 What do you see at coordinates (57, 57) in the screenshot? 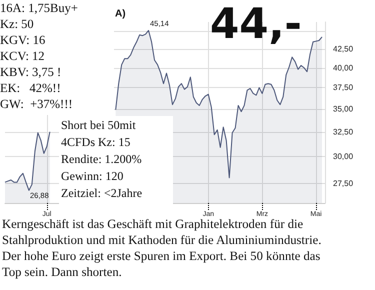
I see `annotation: 16A: 1,75Buy+ Kz: 50 KGV: 16 KCV: 12 KBV: 3,75 ! EK: 42%!! GW: +37%!!!` at bounding box center [57, 57].